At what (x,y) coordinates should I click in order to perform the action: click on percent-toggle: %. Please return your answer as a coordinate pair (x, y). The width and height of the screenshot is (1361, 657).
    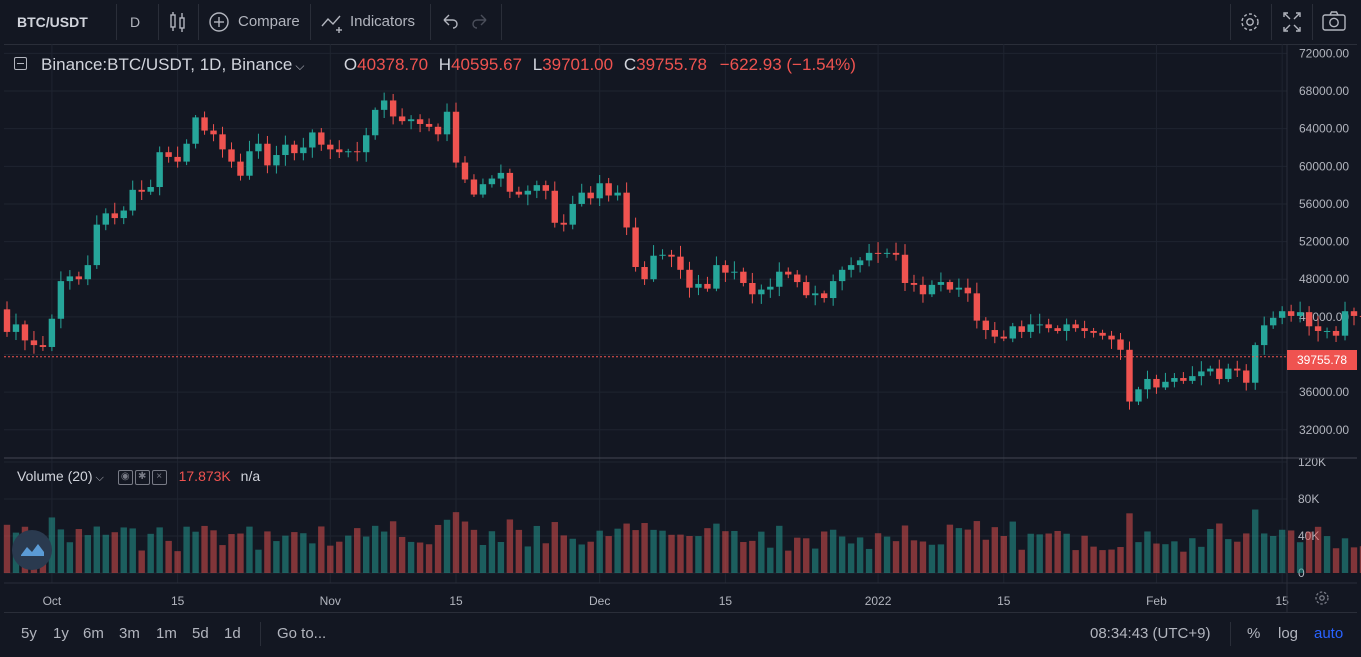
    Looking at the image, I should click on (1254, 633).